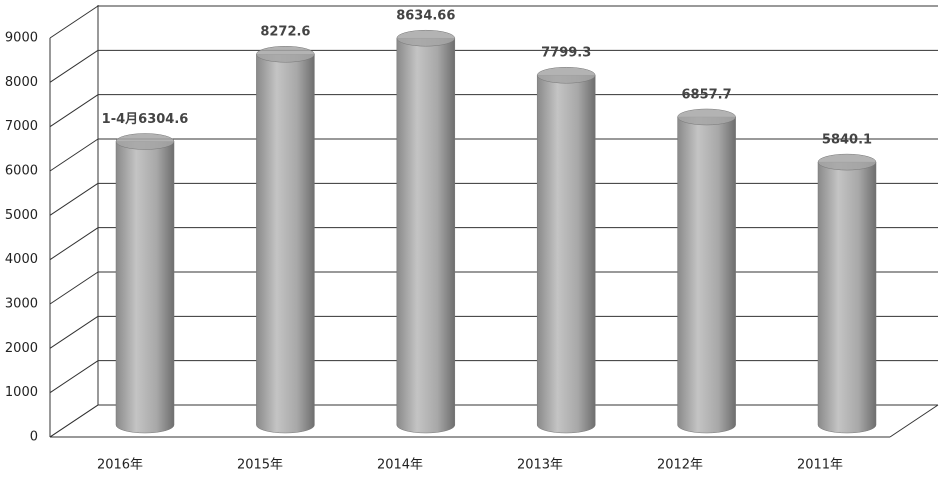  Describe the element at coordinates (21, 259) in the screenshot. I see `y-tick-label: 4000` at that location.